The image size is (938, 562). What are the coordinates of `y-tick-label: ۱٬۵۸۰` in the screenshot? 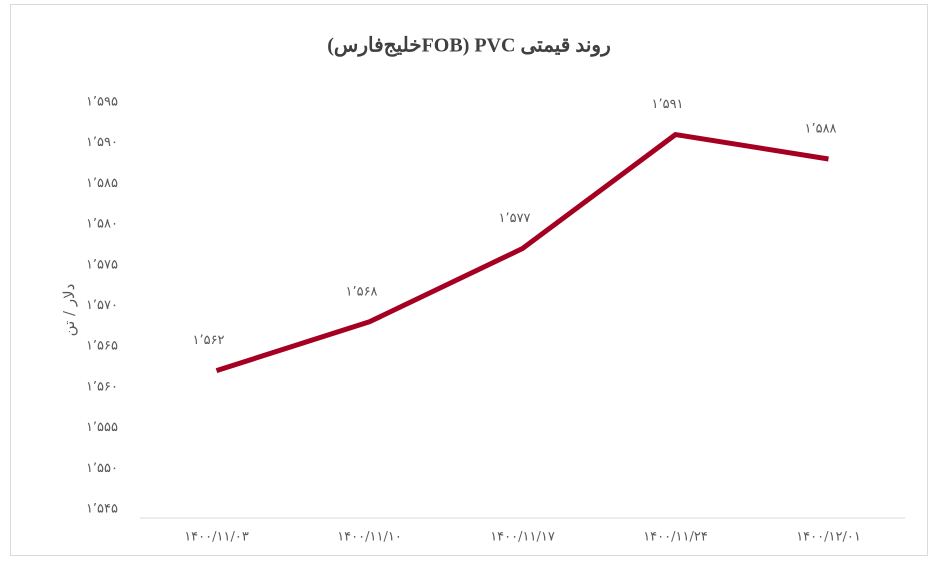 It's located at (102, 224).